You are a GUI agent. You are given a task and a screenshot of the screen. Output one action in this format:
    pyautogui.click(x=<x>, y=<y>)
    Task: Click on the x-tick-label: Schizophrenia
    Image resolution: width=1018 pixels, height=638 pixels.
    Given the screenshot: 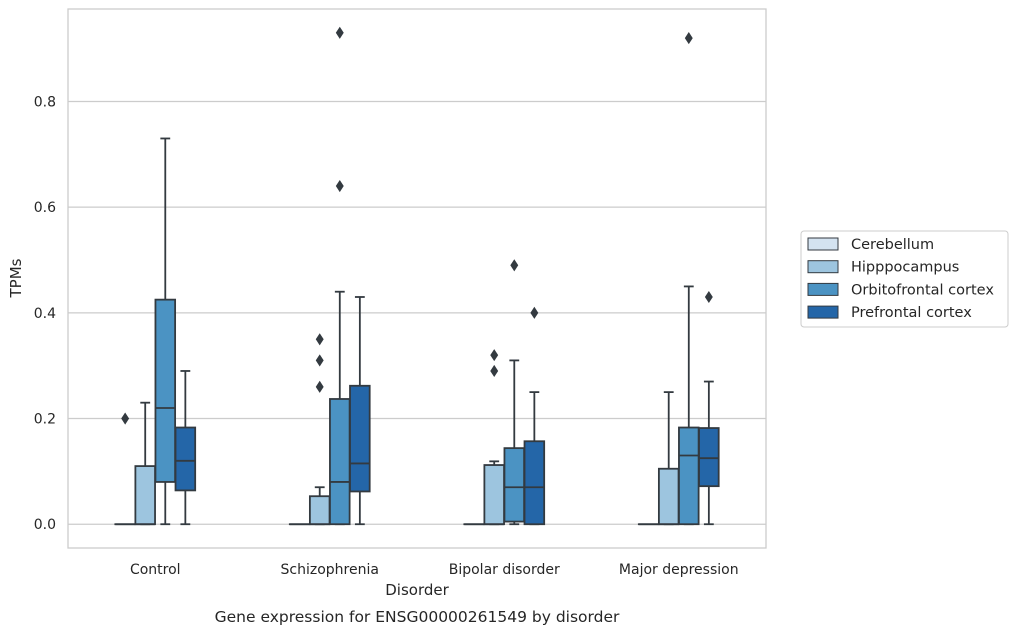 What is the action you would take?
    pyautogui.click(x=330, y=570)
    